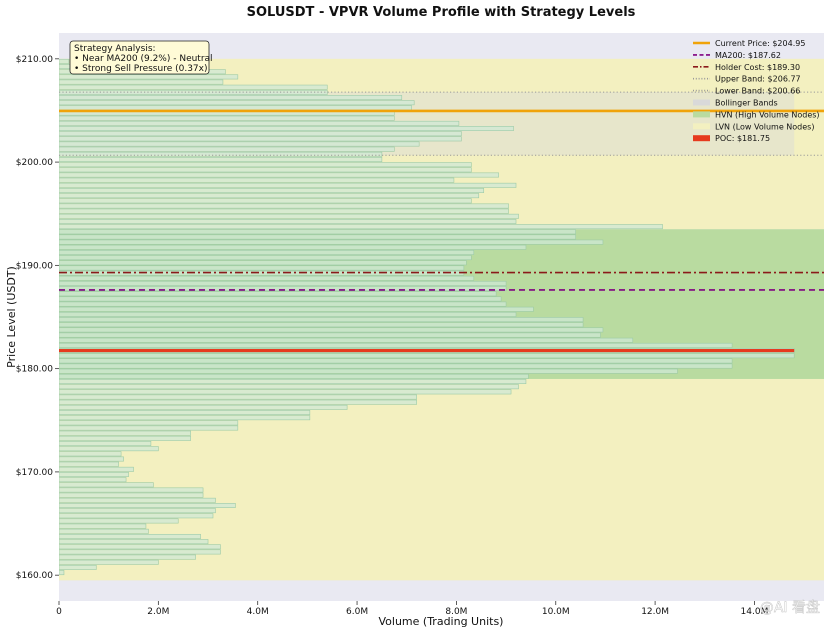  What do you see at coordinates (441, 621) in the screenshot?
I see `x-axis-label: Volume (Trading Units)` at bounding box center [441, 621].